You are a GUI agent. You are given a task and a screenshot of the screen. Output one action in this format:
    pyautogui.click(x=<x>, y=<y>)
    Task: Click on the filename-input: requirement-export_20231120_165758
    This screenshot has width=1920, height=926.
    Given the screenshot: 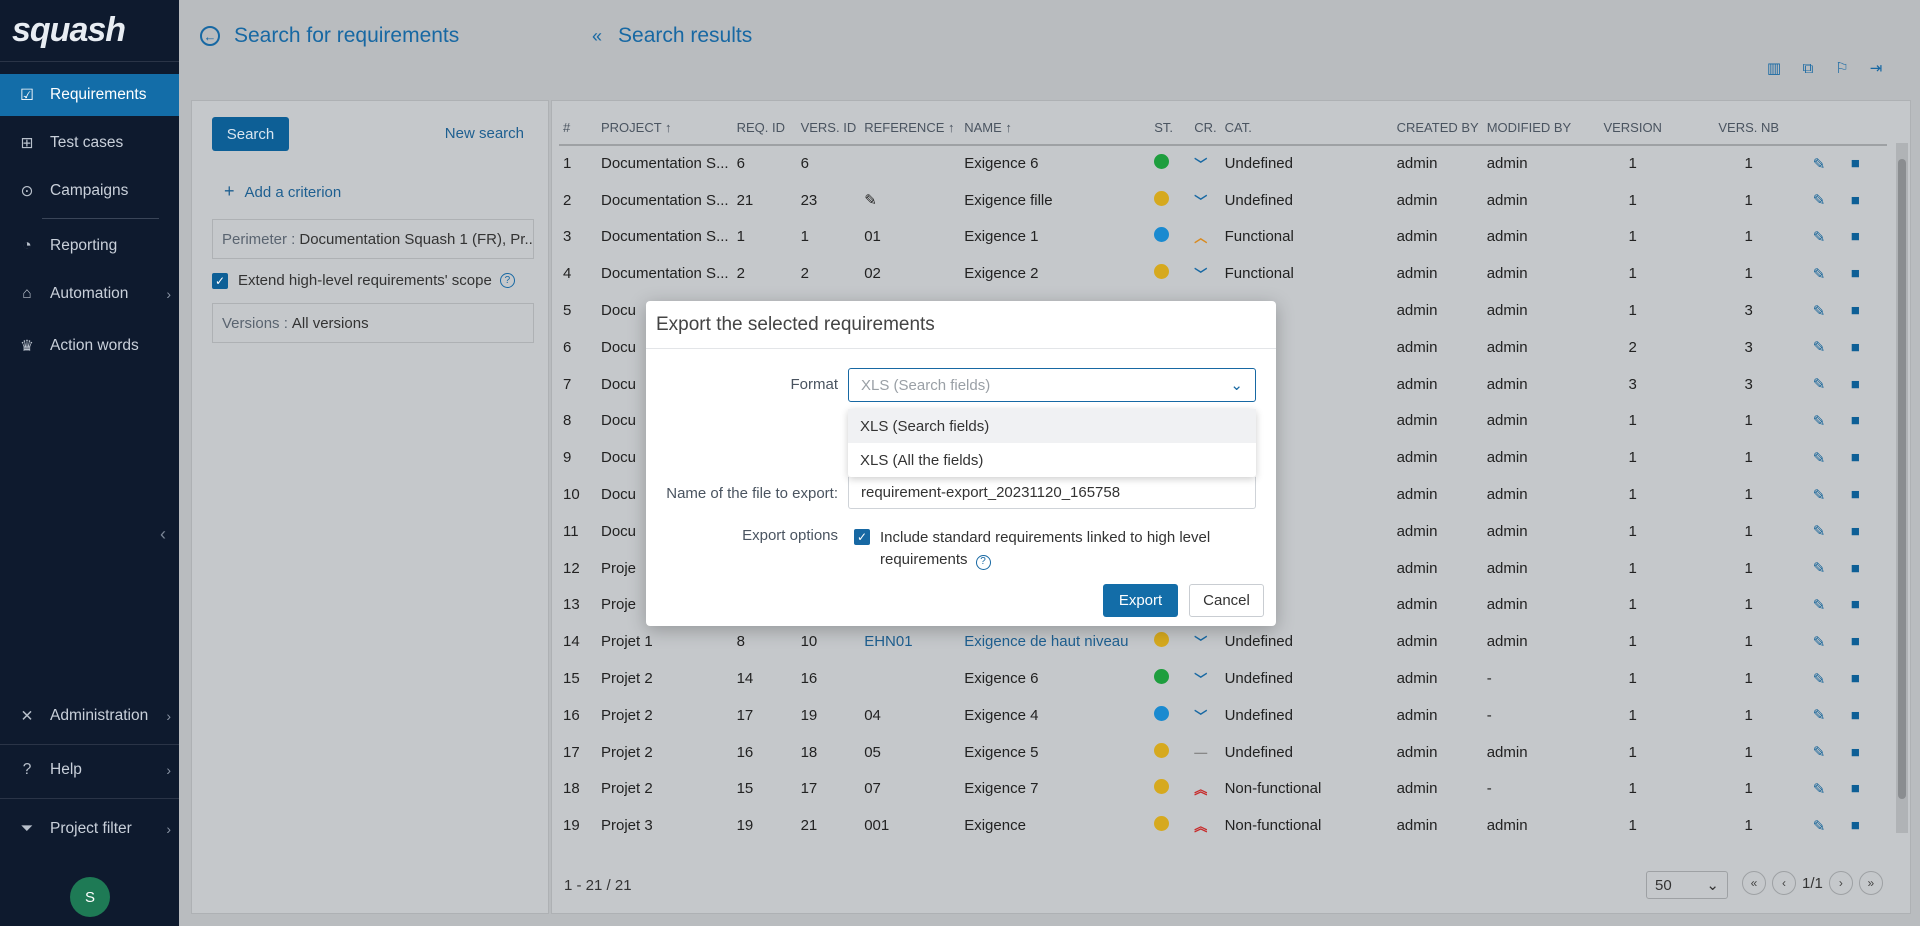 What is the action you would take?
    pyautogui.click(x=1052, y=493)
    